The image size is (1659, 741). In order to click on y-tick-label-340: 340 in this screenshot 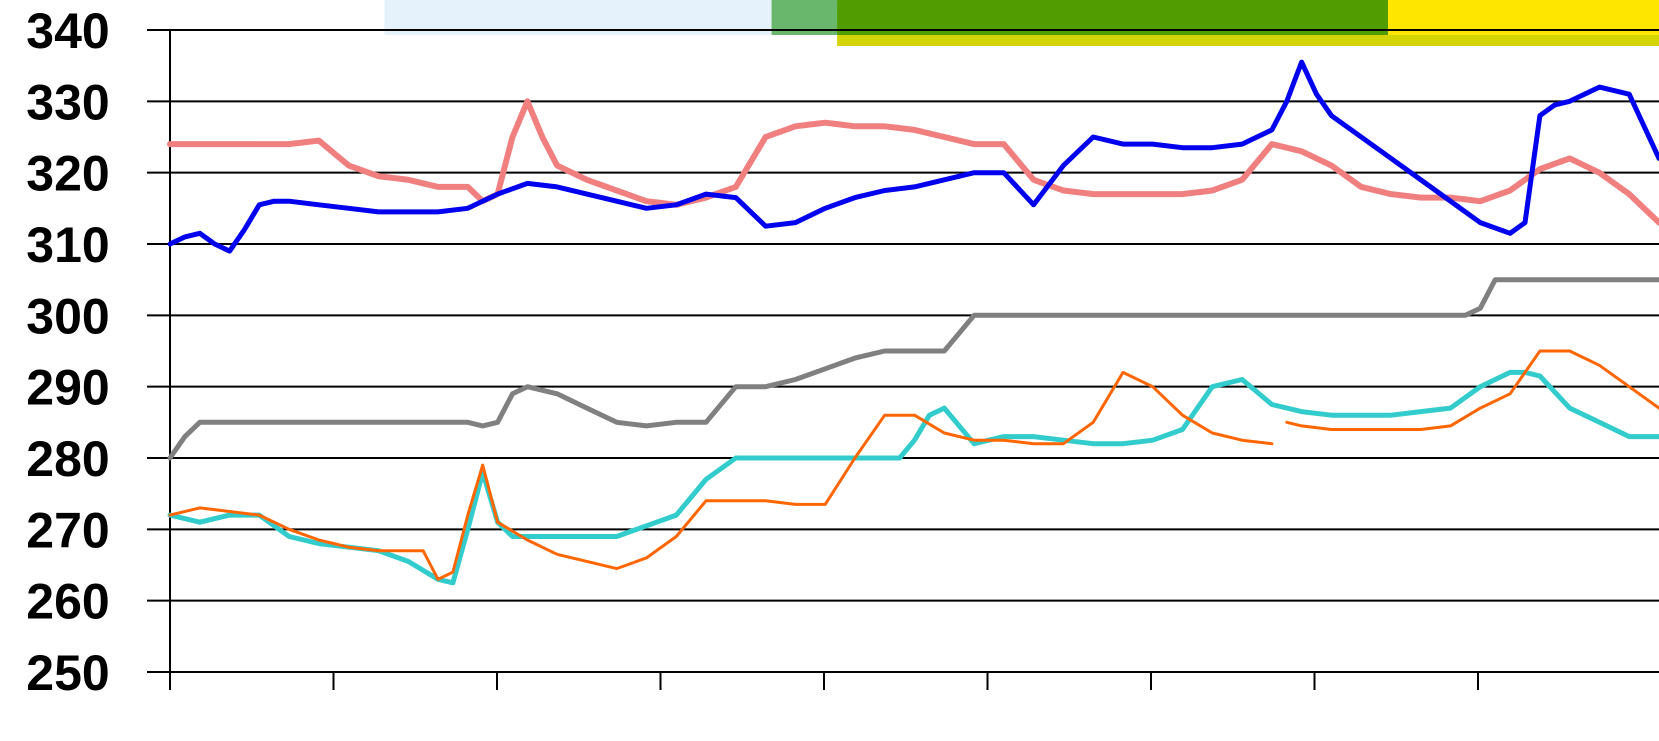, I will do `click(67, 31)`.